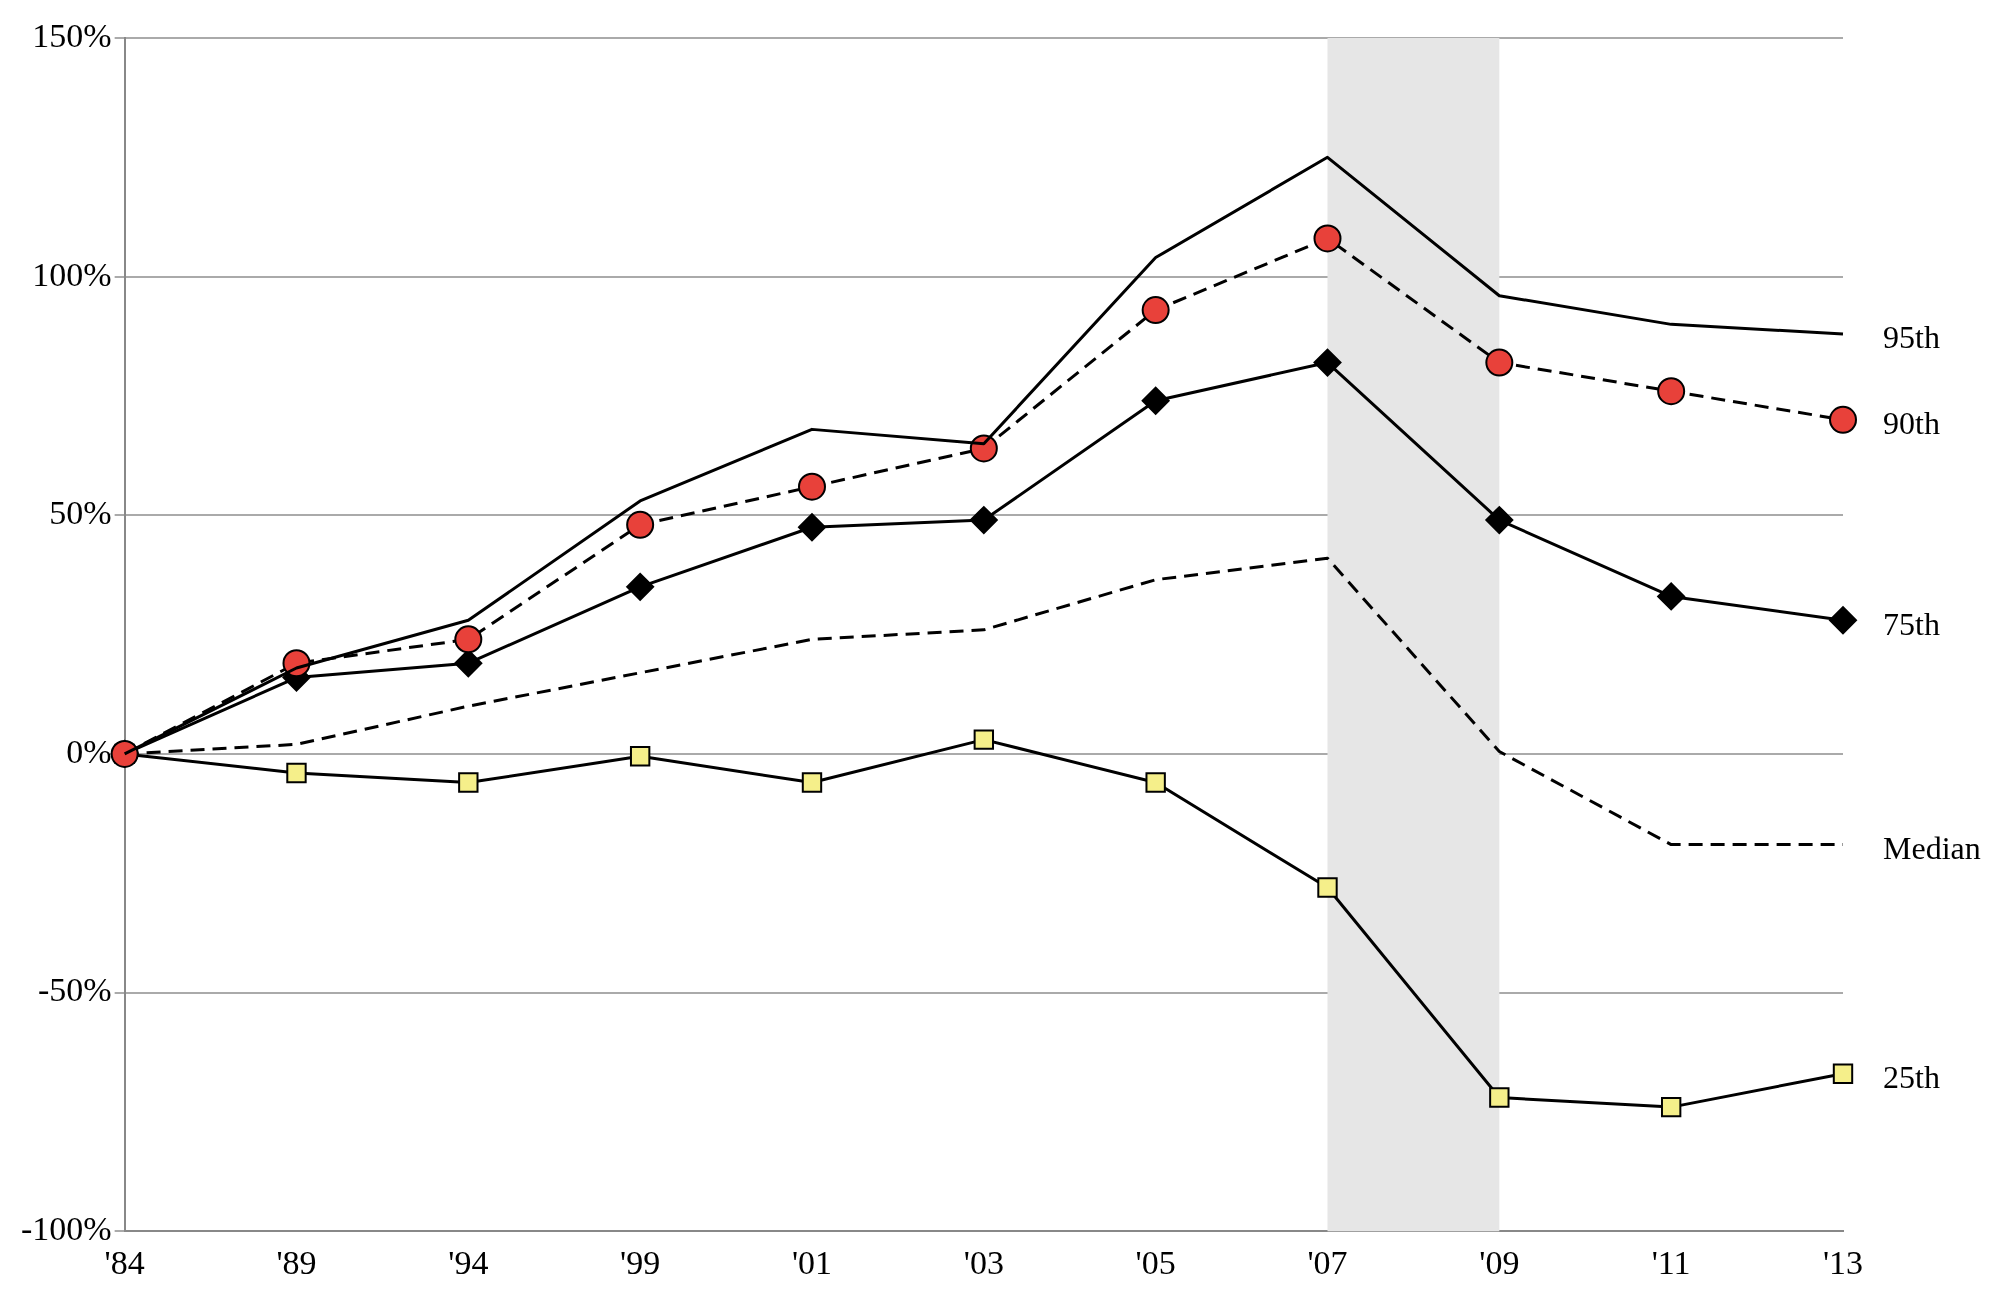 The width and height of the screenshot is (2005, 1311). I want to click on y-tick-label: 0%, so click(89, 751).